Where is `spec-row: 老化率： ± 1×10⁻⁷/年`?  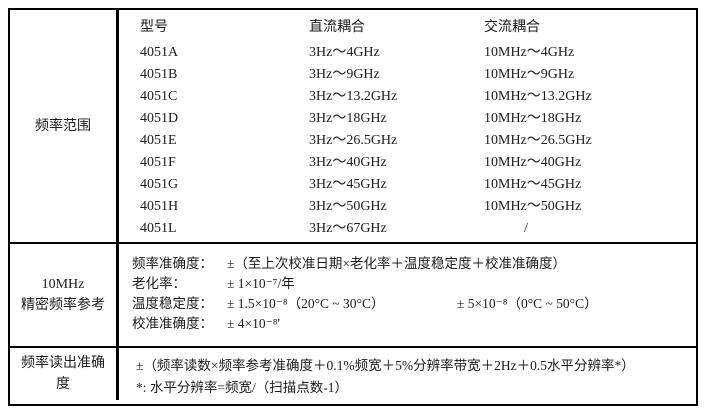 spec-row: 老化率： ± 1×10⁻⁷/年 is located at coordinates (414, 284).